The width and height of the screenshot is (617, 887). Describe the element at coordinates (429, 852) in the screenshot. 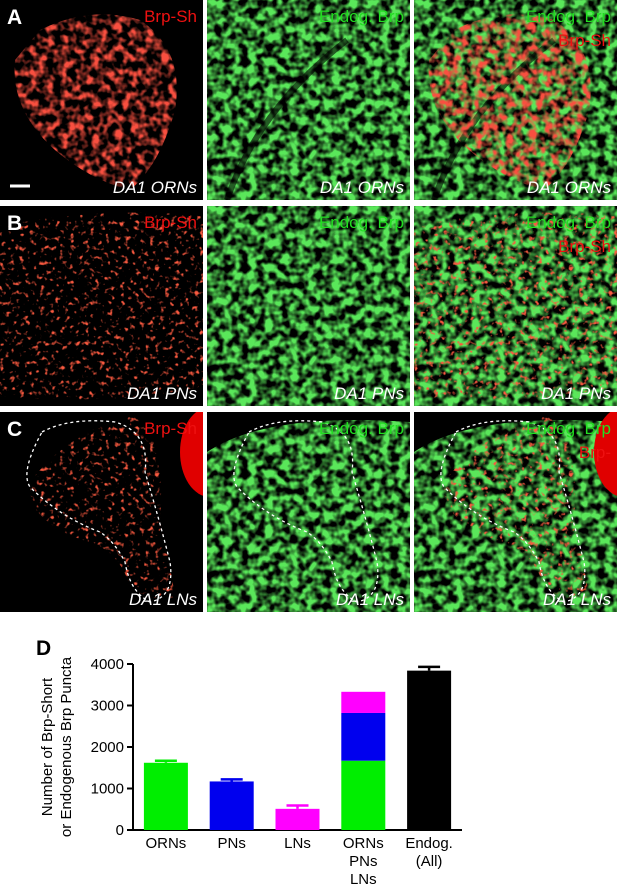

I see `x-tick-label: Endog. (All)` at that location.